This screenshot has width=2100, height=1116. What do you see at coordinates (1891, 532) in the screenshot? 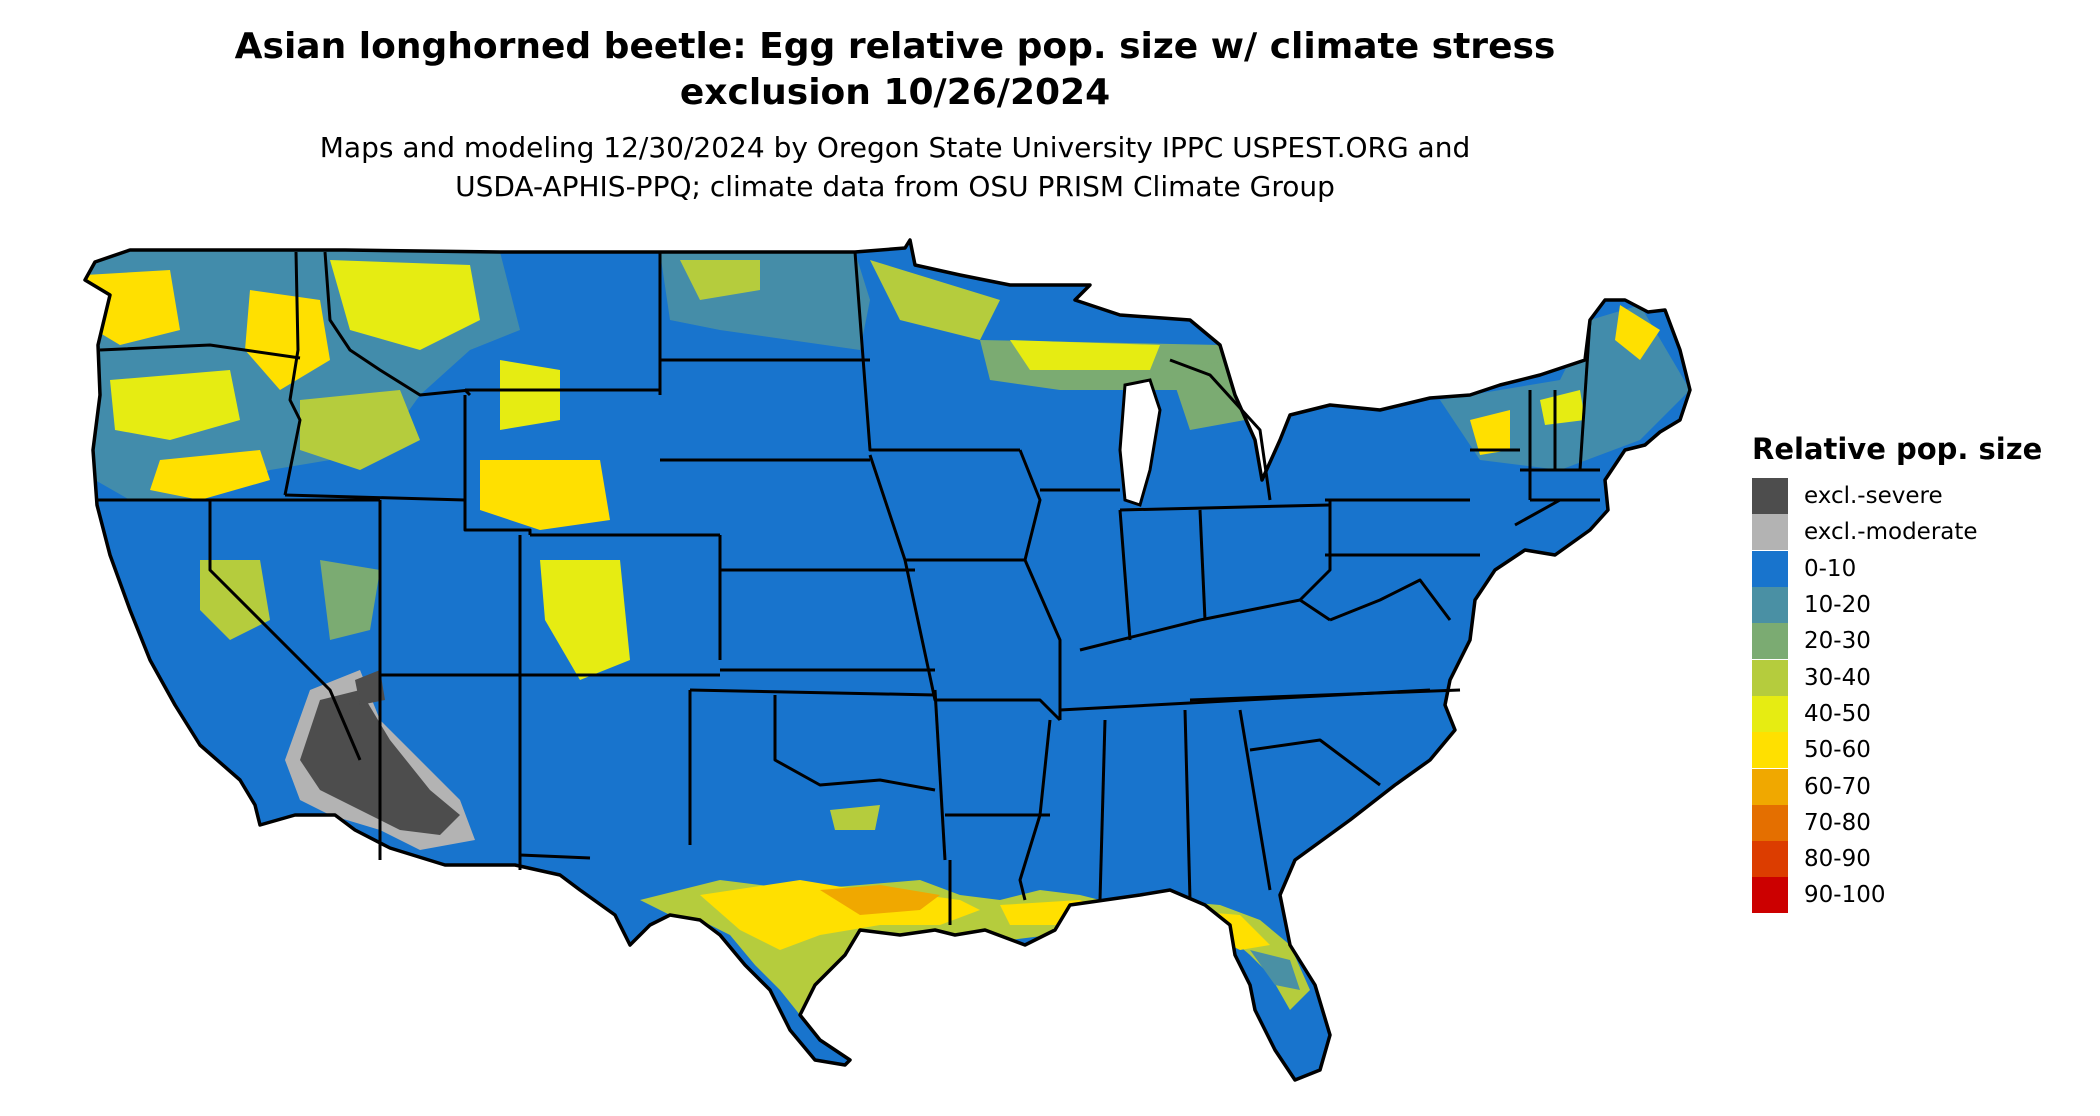
I see `legend-label: excl.-moderate` at bounding box center [1891, 532].